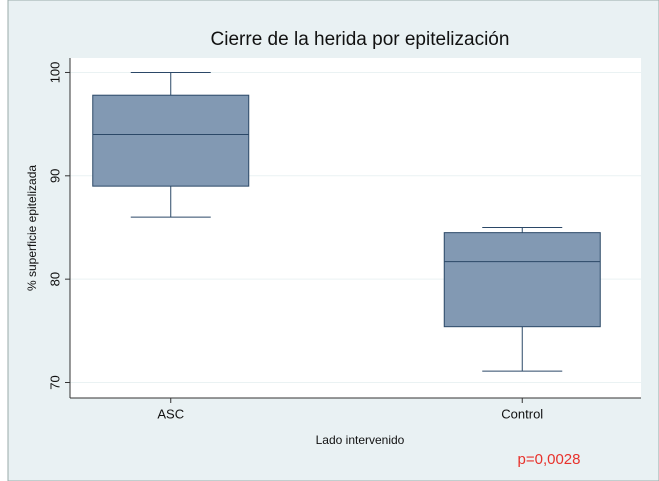 The image size is (659, 481). What do you see at coordinates (522, 413) in the screenshot?
I see `x-tick-label: Control` at bounding box center [522, 413].